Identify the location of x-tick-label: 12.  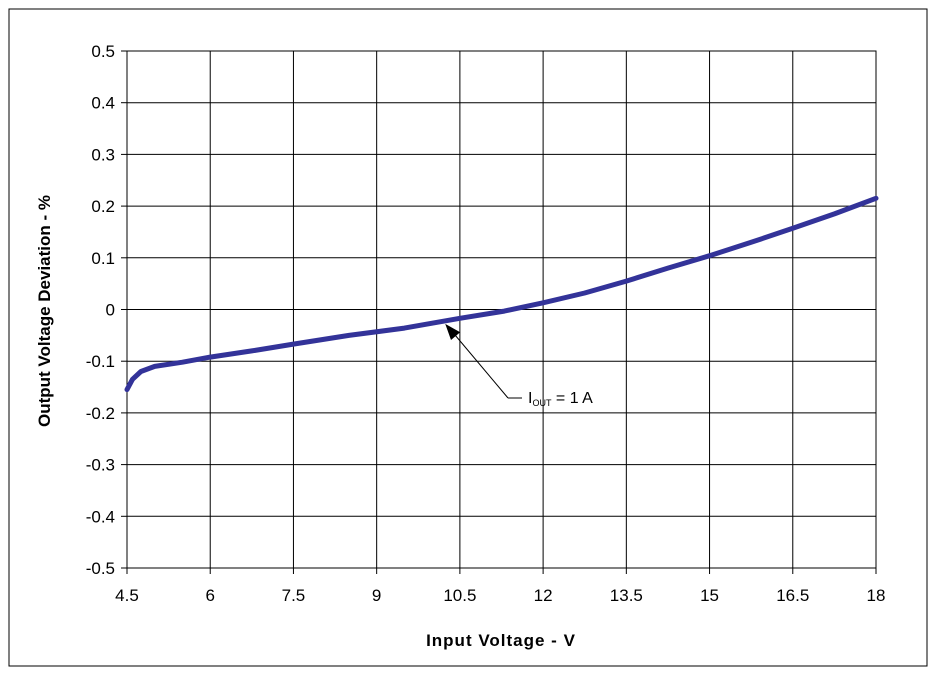
(543, 595).